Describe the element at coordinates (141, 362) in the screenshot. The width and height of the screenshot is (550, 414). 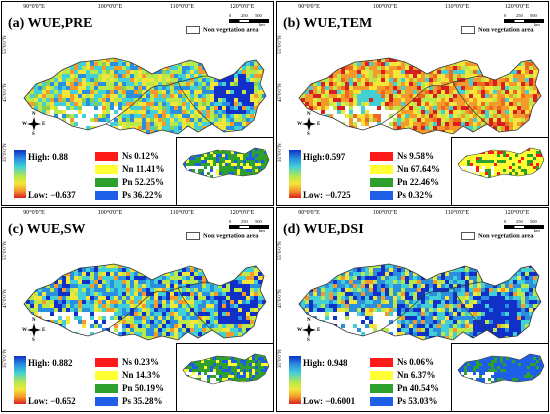
I see `legend-ns: Ns 0.23%` at that location.